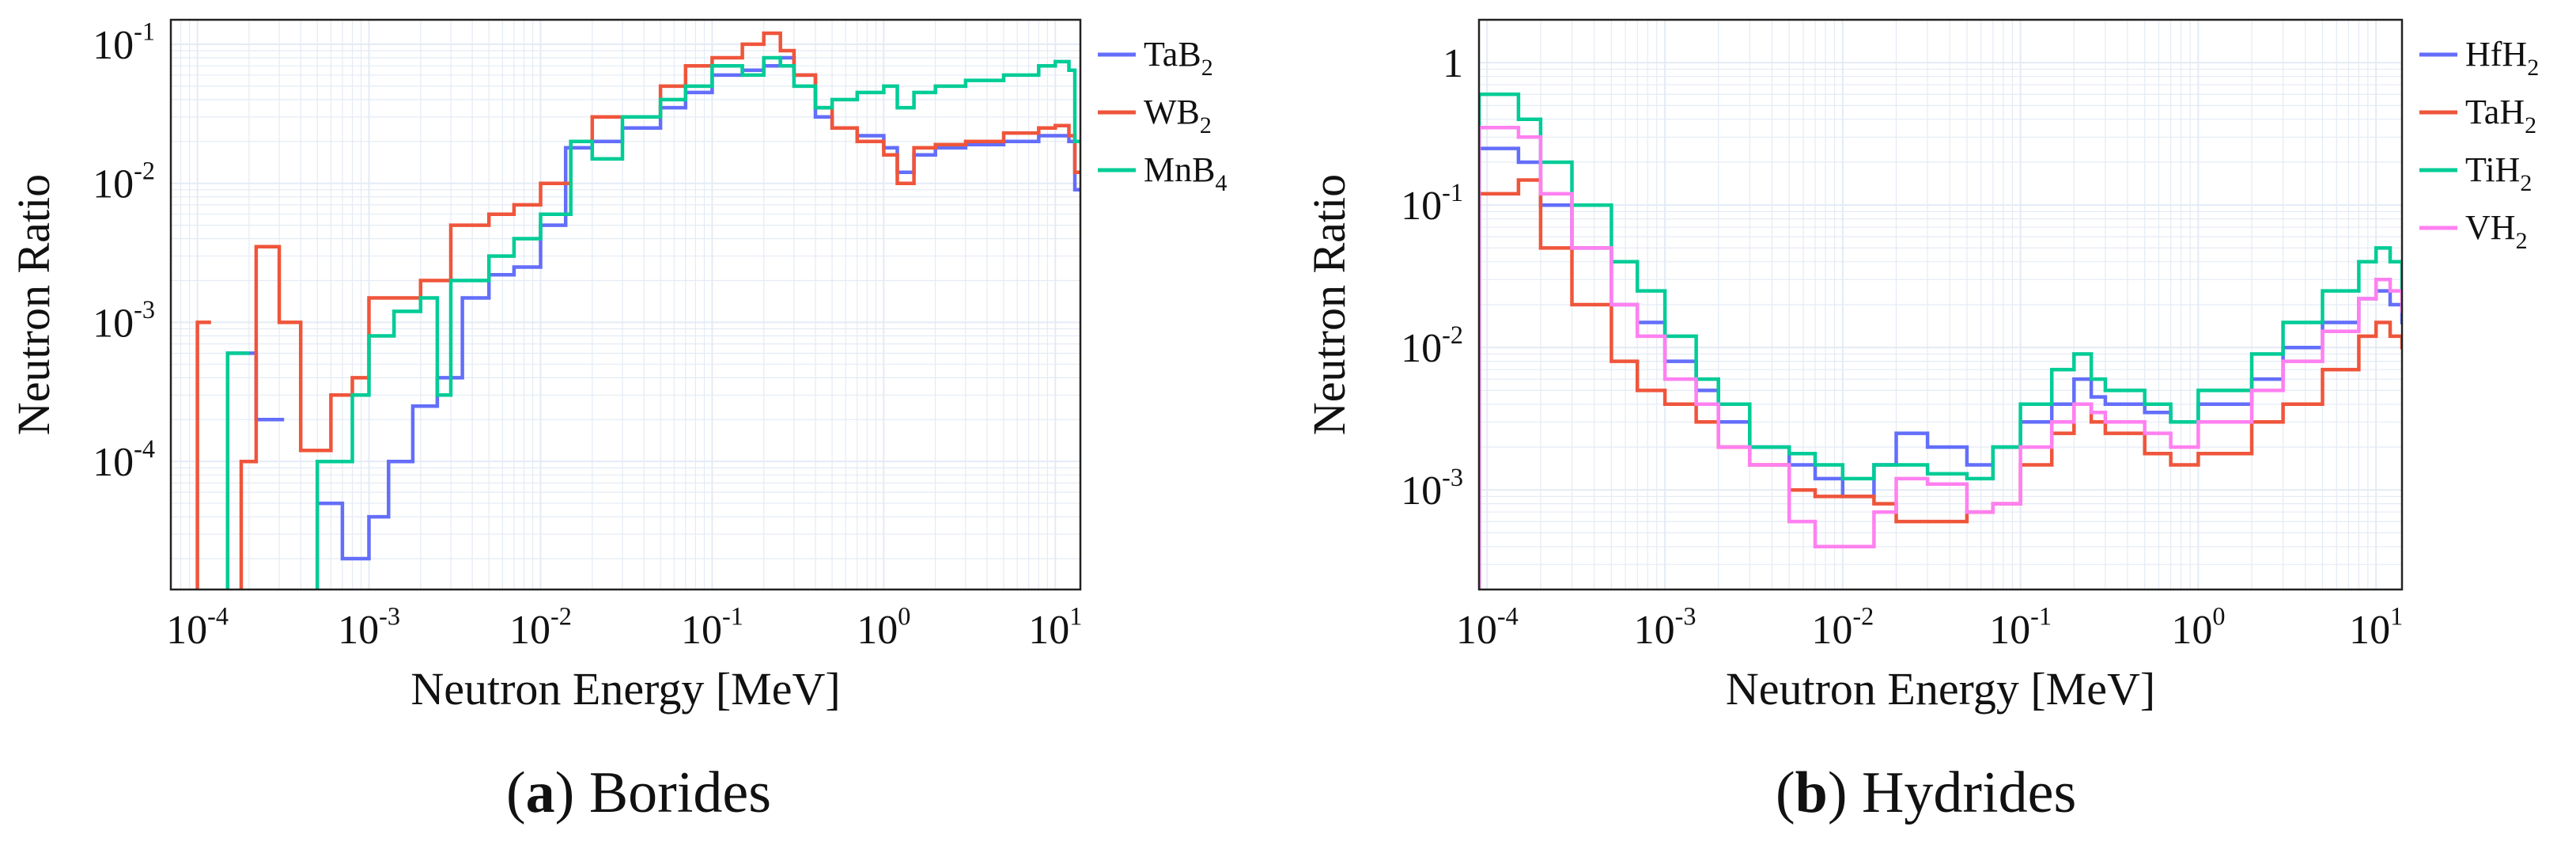 This screenshot has width=2576, height=853. I want to click on legend-label: WB2, so click(1178, 115).